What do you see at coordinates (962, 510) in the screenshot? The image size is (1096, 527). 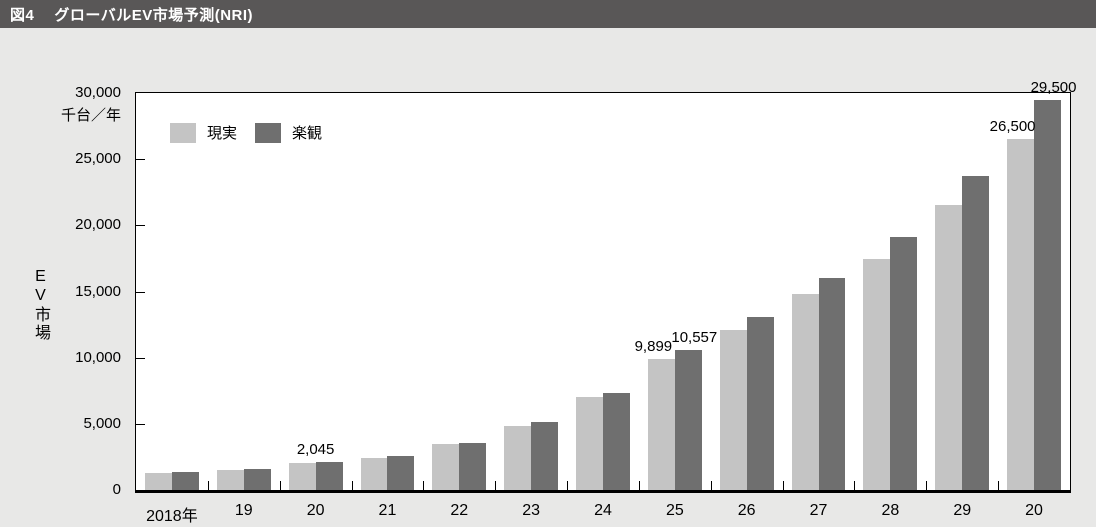 I see `x-axis-label: 29` at bounding box center [962, 510].